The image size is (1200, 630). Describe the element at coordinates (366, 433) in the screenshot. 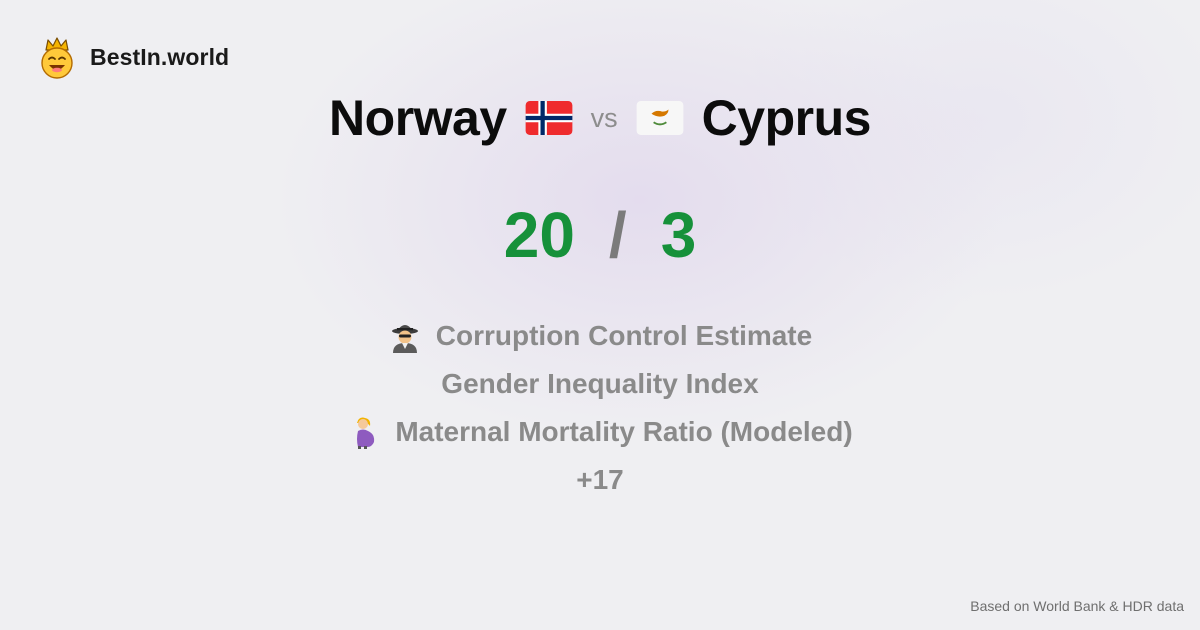

I see `pregnant-woman-icon` at that location.